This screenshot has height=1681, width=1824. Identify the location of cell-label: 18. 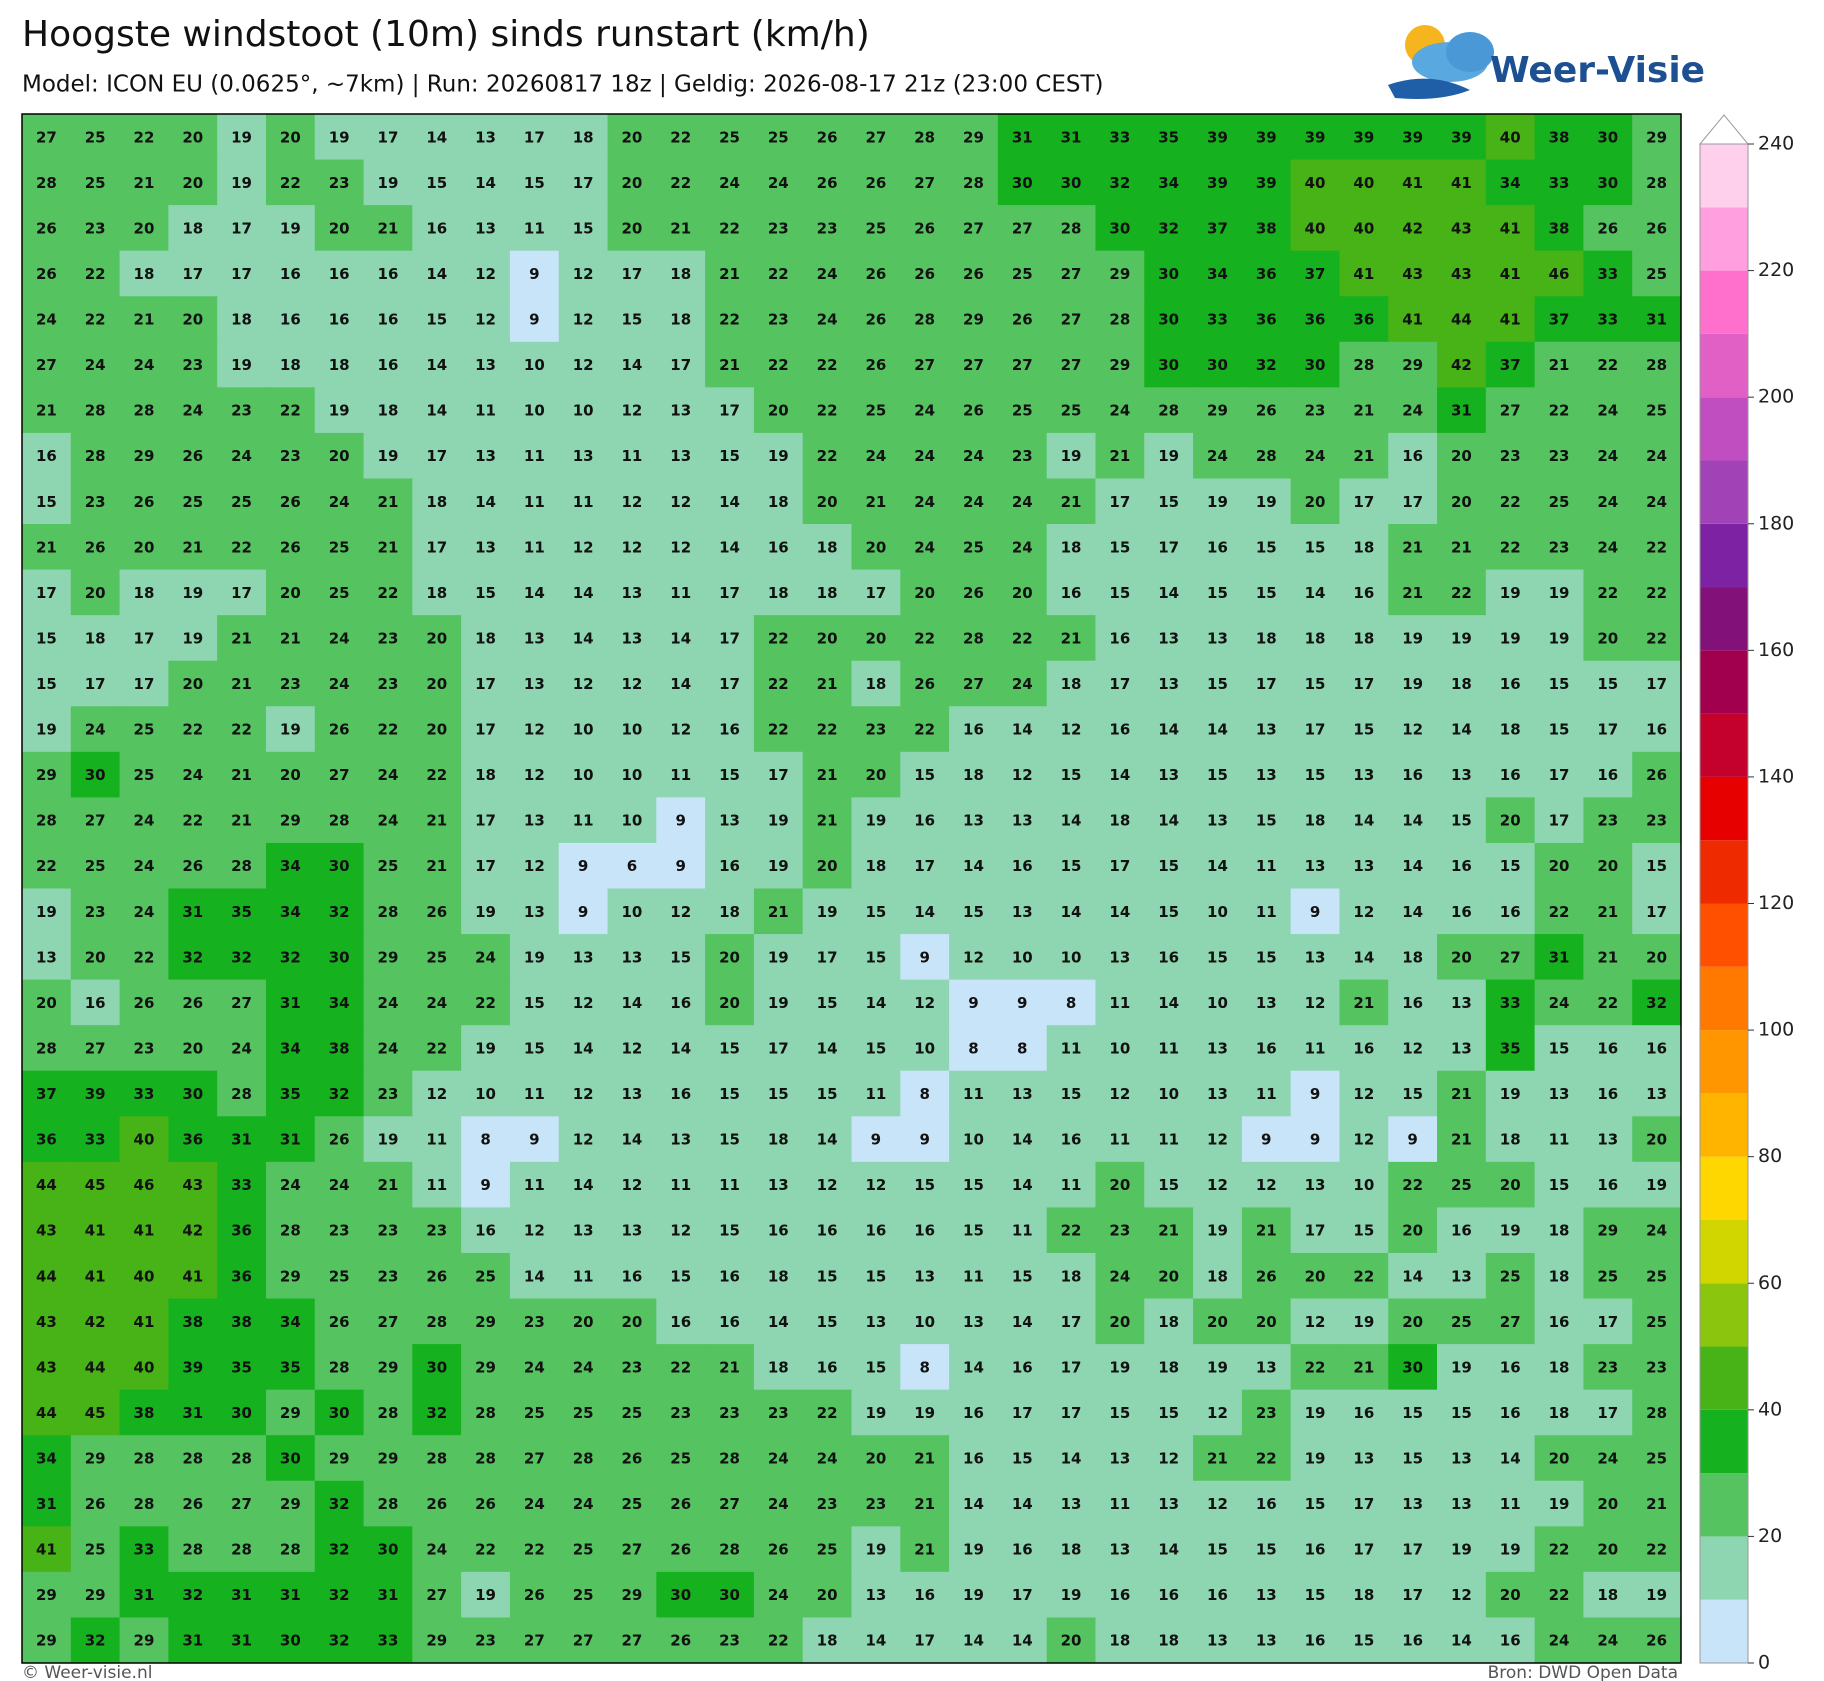
(1412, 957).